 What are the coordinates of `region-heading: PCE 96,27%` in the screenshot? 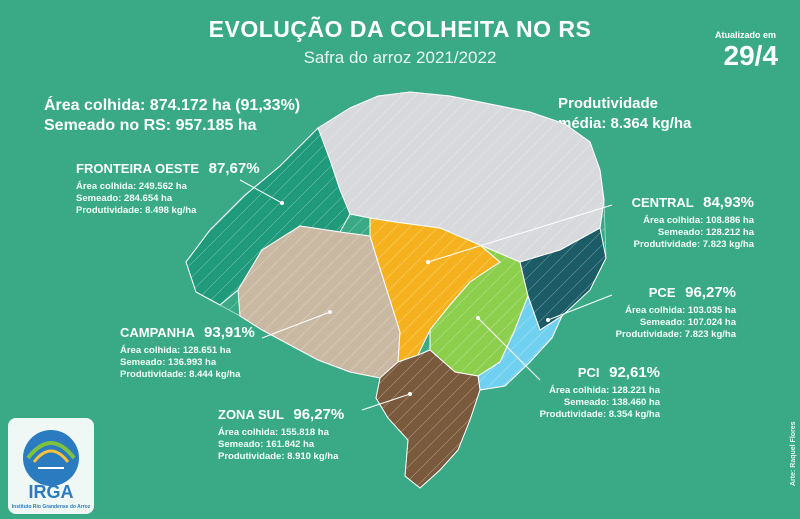 It's located at (660, 292).